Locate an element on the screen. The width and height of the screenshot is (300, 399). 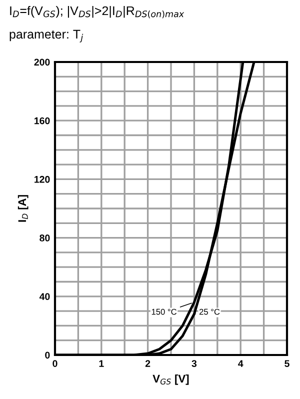
x-tick-label: 4 is located at coordinates (241, 363).